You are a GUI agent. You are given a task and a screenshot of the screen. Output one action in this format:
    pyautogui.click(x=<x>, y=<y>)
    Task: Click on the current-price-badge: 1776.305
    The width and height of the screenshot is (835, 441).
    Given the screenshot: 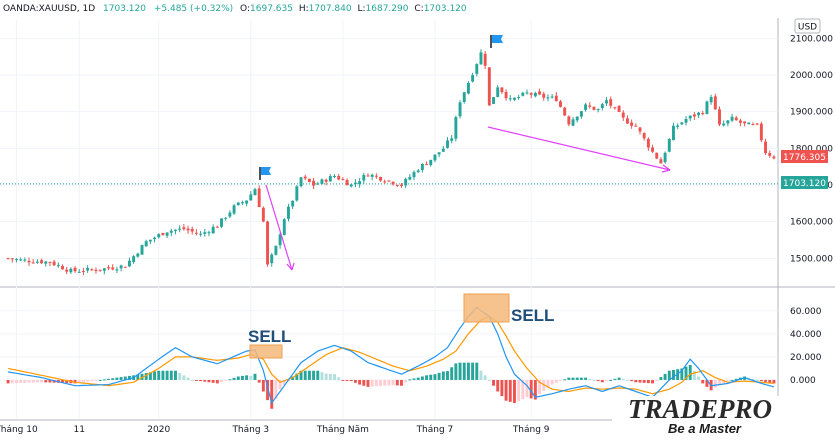 What is the action you would take?
    pyautogui.click(x=804, y=156)
    